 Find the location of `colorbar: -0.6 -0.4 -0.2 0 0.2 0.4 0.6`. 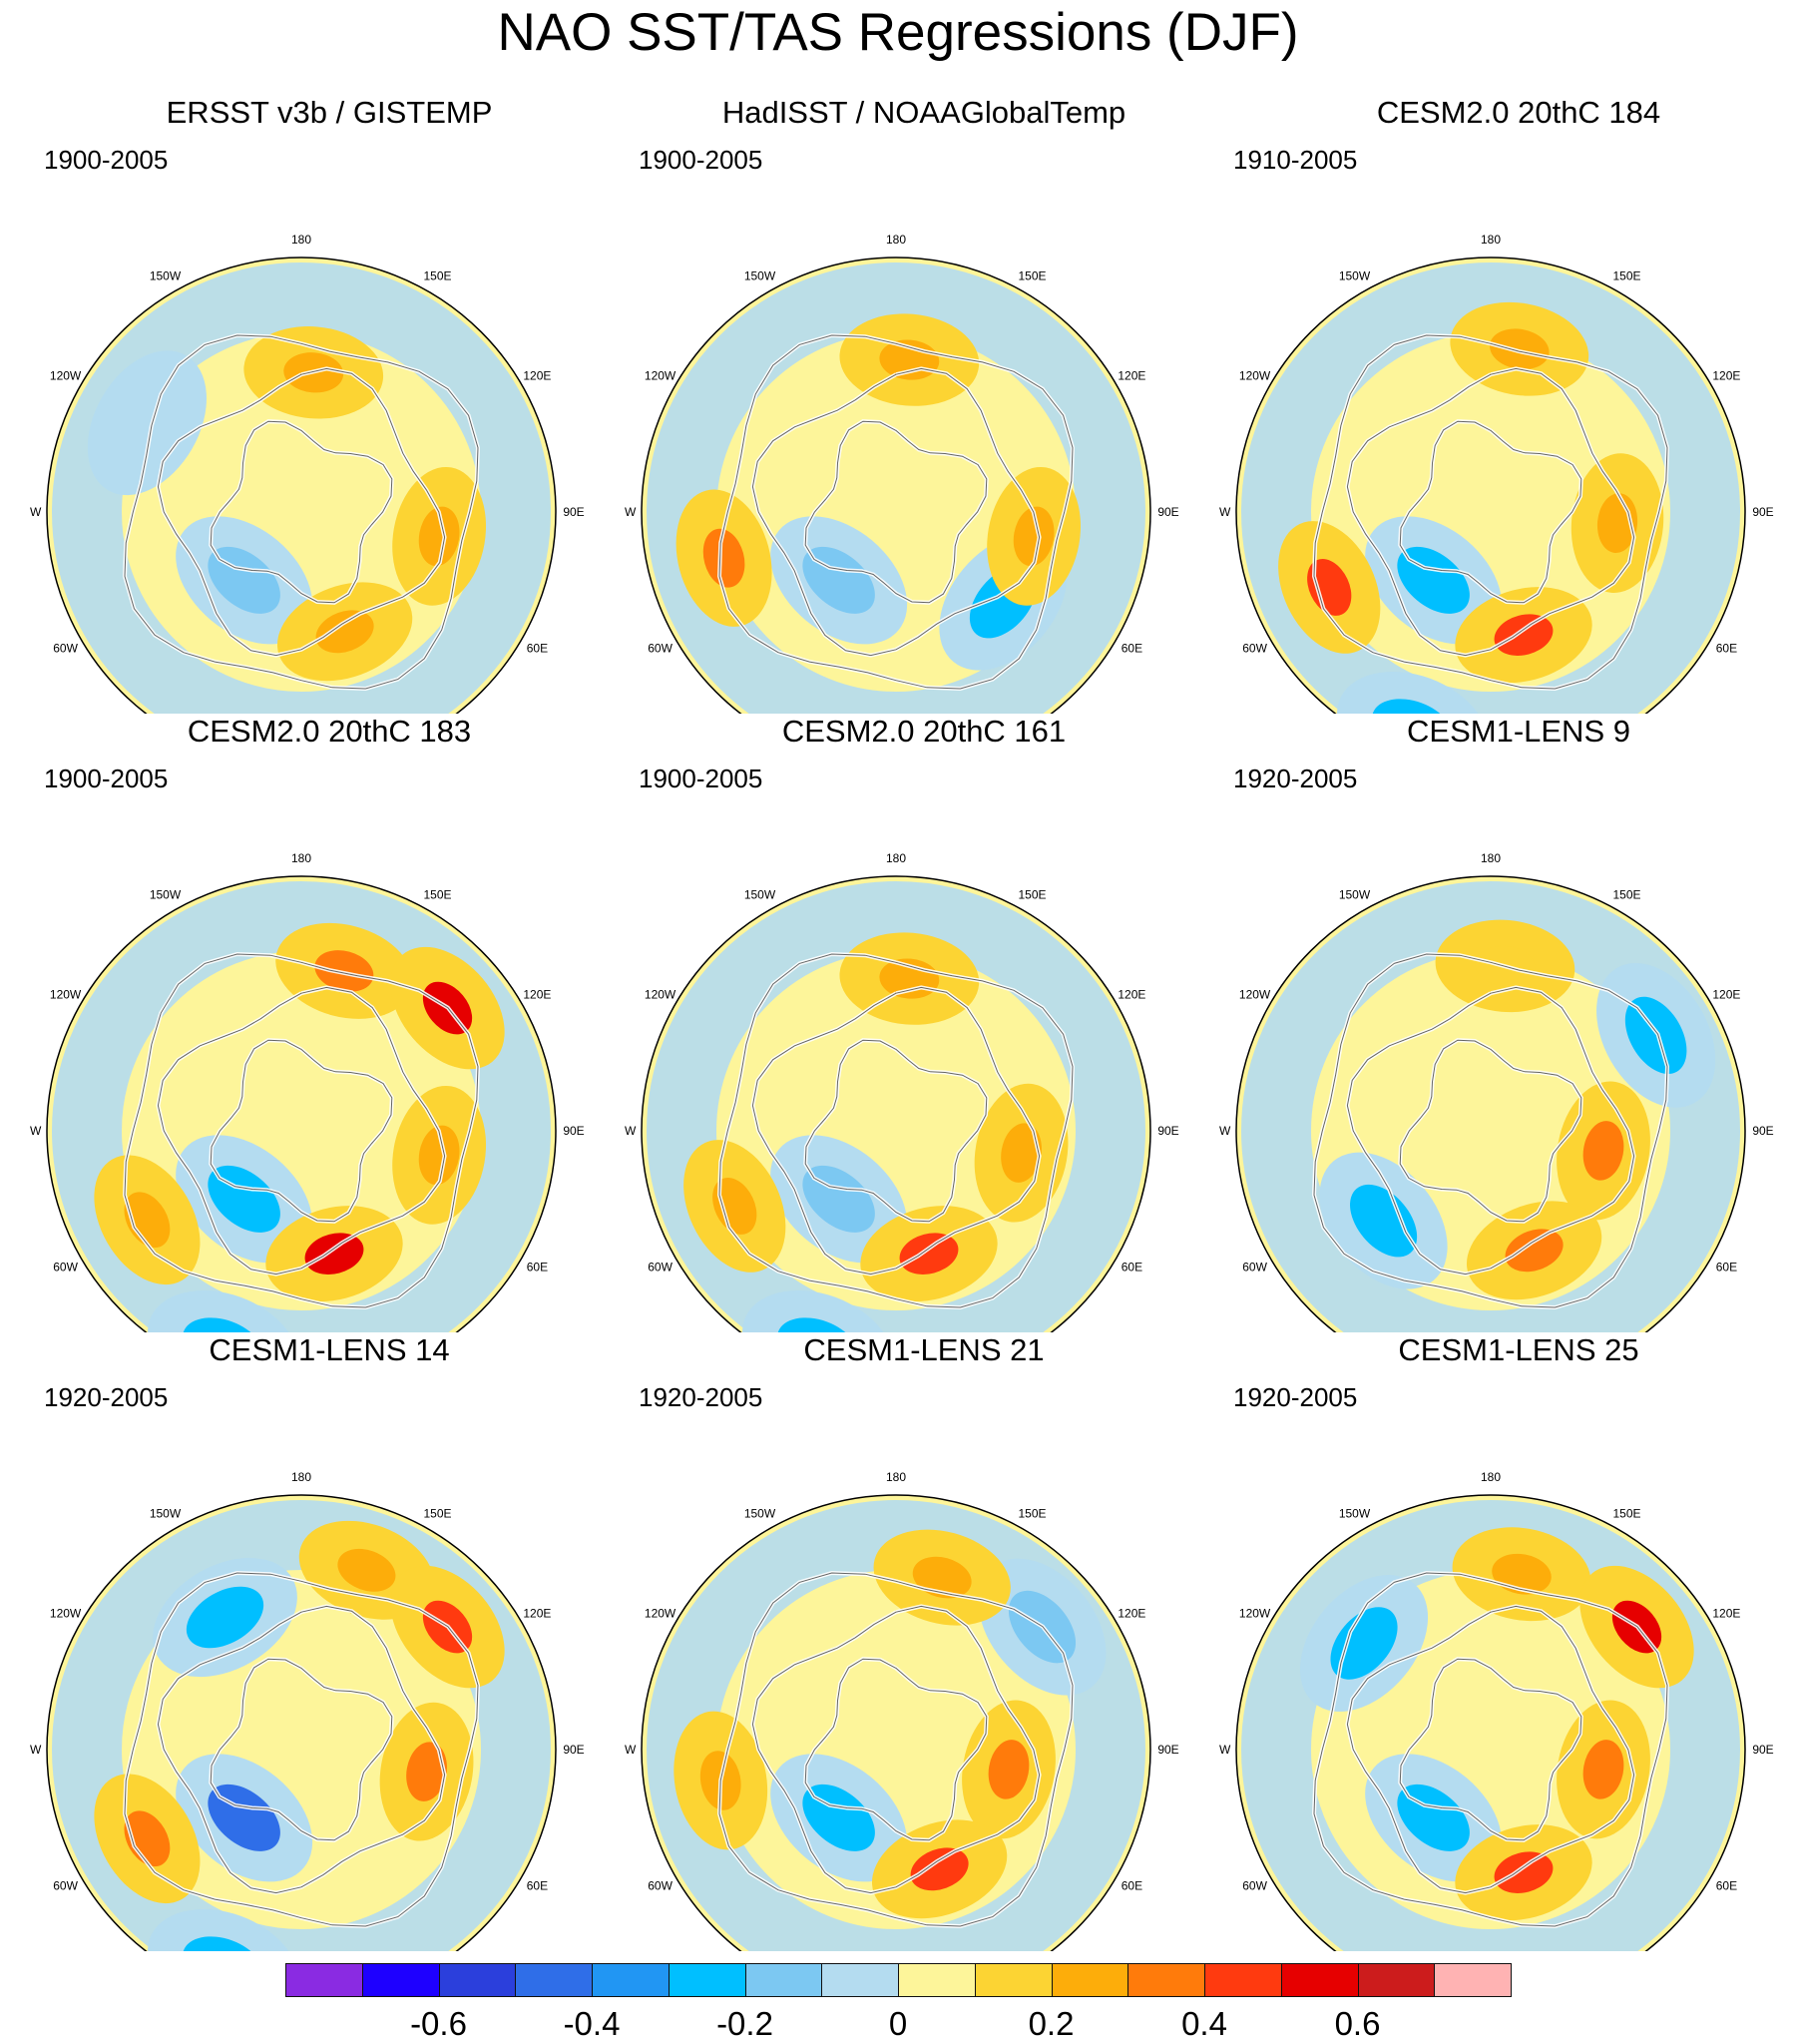

colorbar: -0.6 -0.4 -0.2 0 0.2 0.4 0.6 is located at coordinates (898, 2003).